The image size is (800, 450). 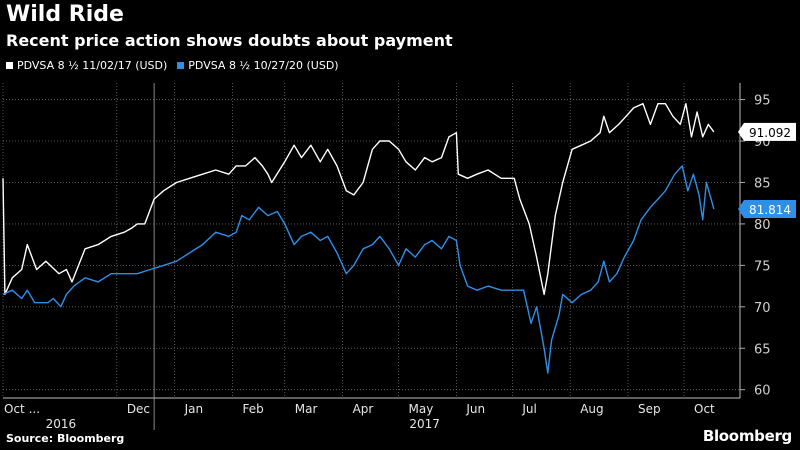 What do you see at coordinates (591, 409) in the screenshot?
I see `x-tick-label: Aug` at bounding box center [591, 409].